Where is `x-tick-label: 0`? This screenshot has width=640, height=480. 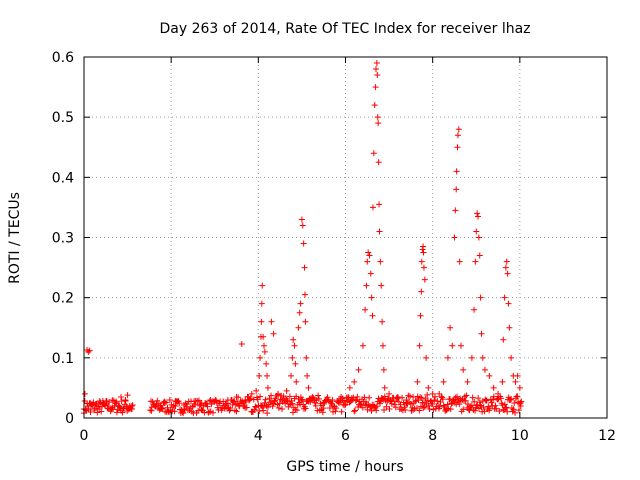
x-tick-label: 0 is located at coordinates (84, 436).